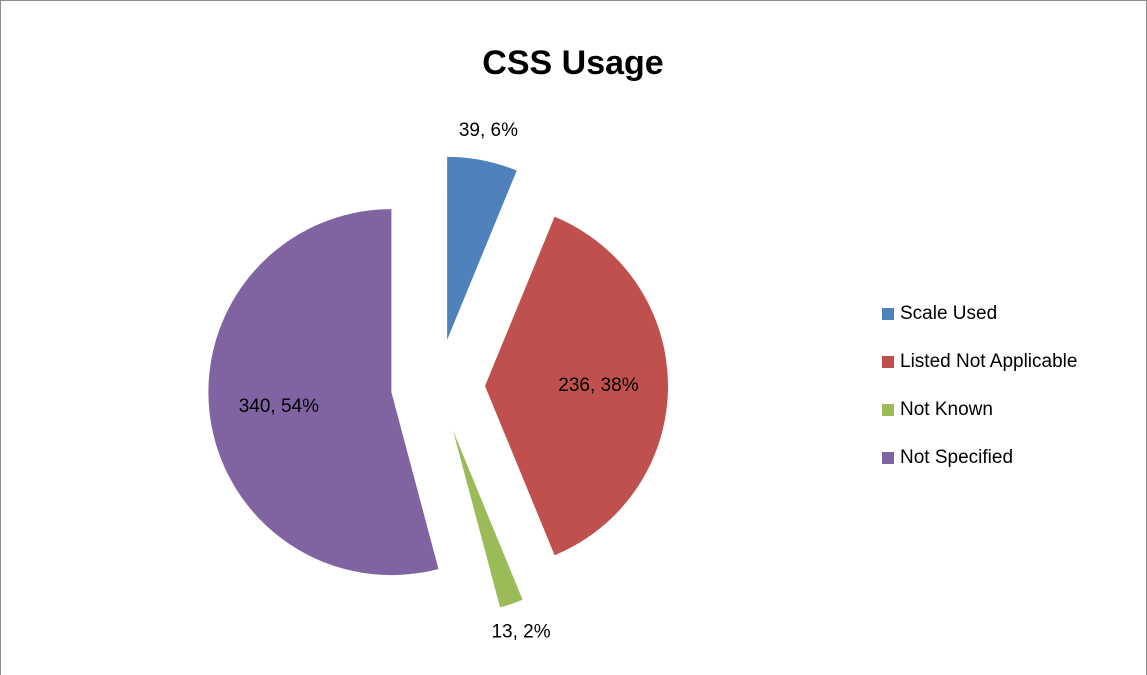  I want to click on legend-label: Scale Used, so click(948, 313).